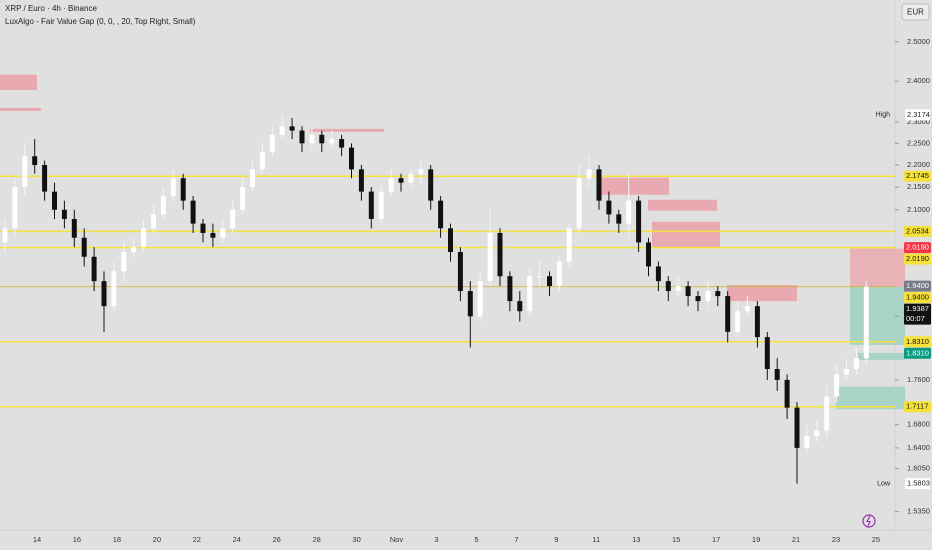  Describe the element at coordinates (556, 539) in the screenshot. I see `x-tick-label: 9` at that location.